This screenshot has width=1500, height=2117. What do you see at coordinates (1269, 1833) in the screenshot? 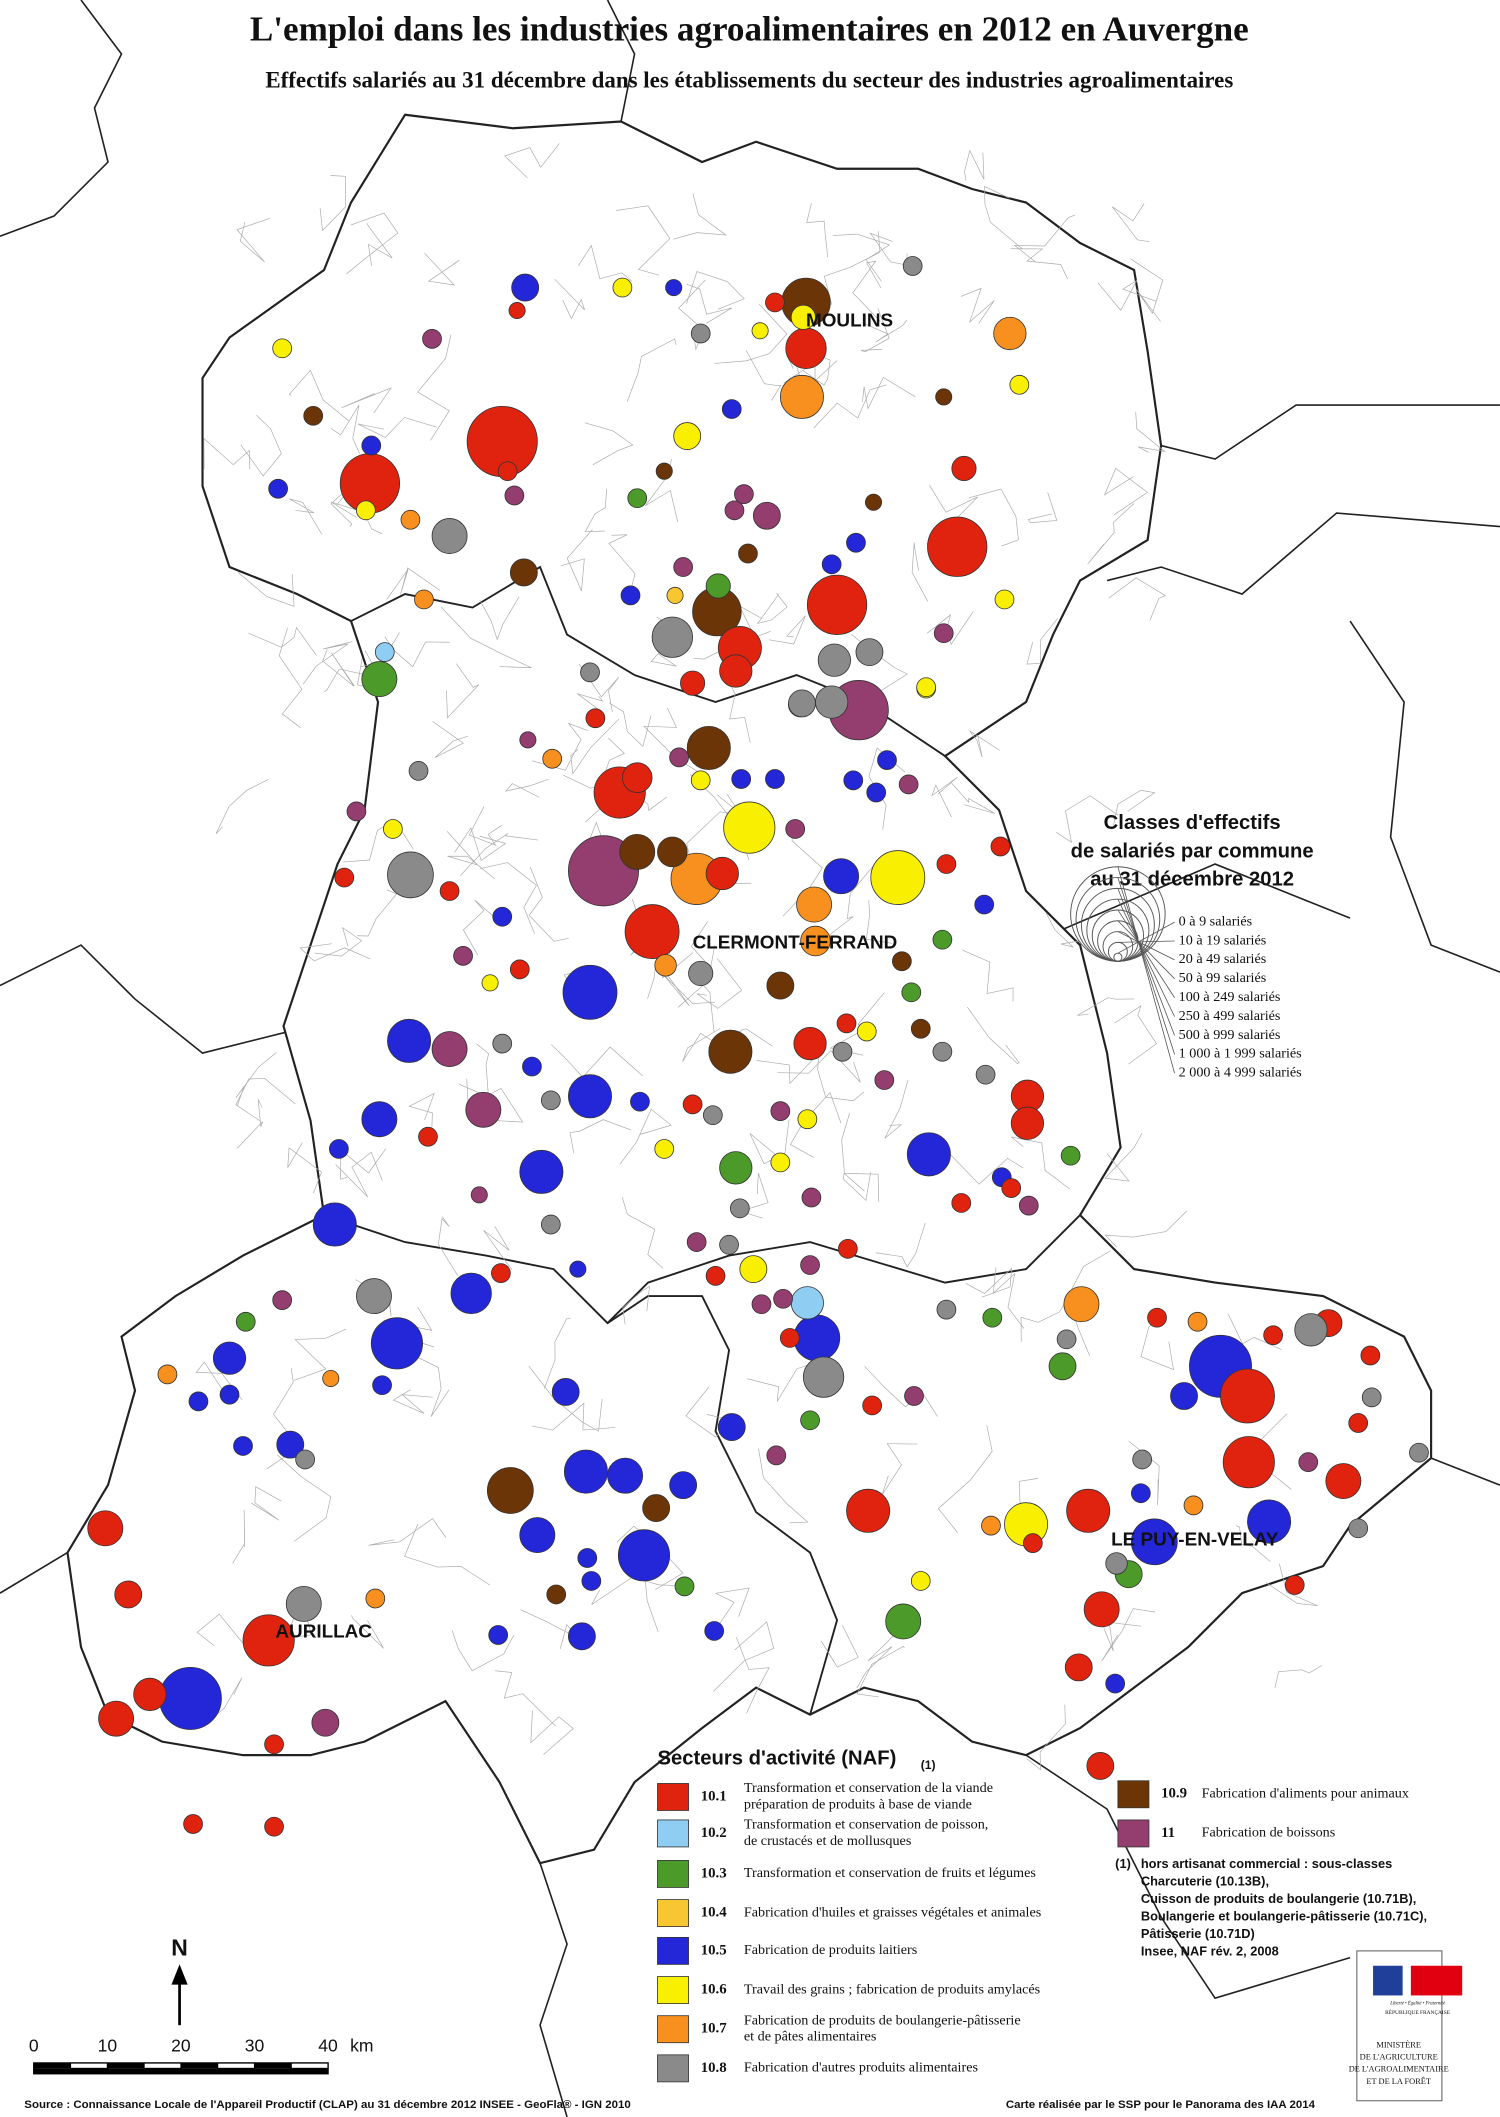
I see `sector-label: Fabrication de boissons` at bounding box center [1269, 1833].